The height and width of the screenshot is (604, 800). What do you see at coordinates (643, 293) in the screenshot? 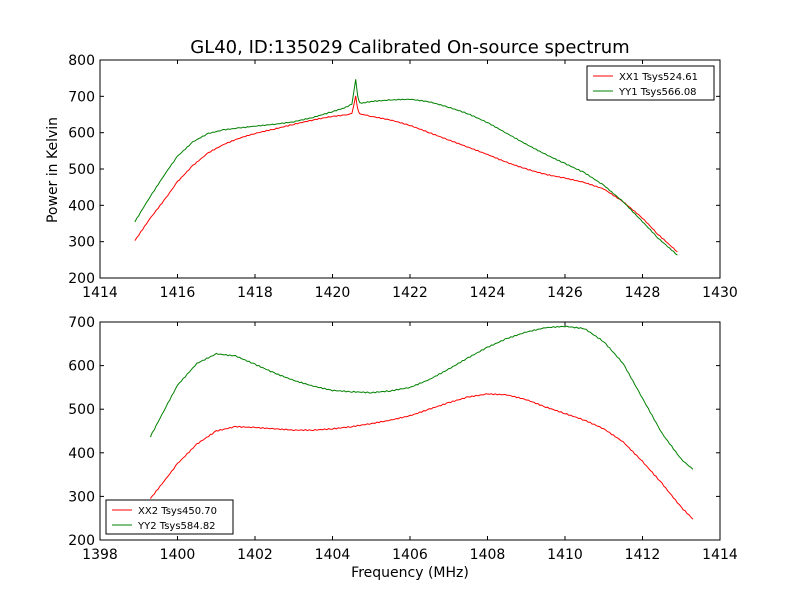
I see `x-tick-label: 1428` at bounding box center [643, 293].